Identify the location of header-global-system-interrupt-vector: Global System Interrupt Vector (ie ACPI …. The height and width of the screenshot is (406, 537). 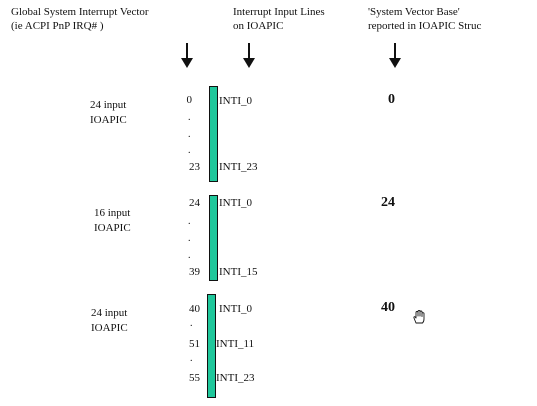
(80, 19).